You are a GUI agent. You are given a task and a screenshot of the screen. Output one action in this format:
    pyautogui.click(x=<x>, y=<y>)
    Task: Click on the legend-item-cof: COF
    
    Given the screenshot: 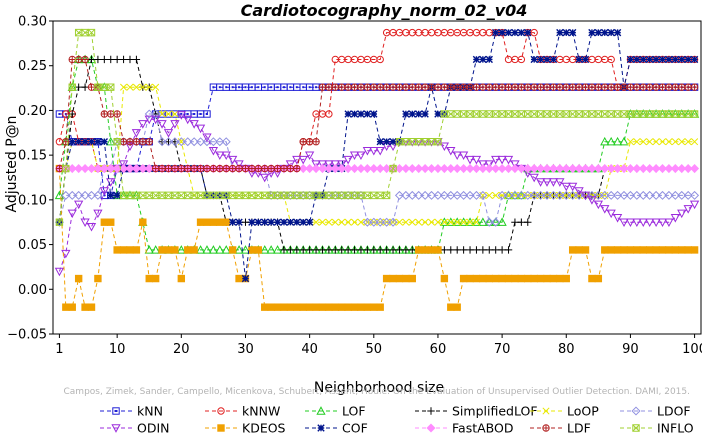 What is the action you would take?
    pyautogui.click(x=336, y=427)
    